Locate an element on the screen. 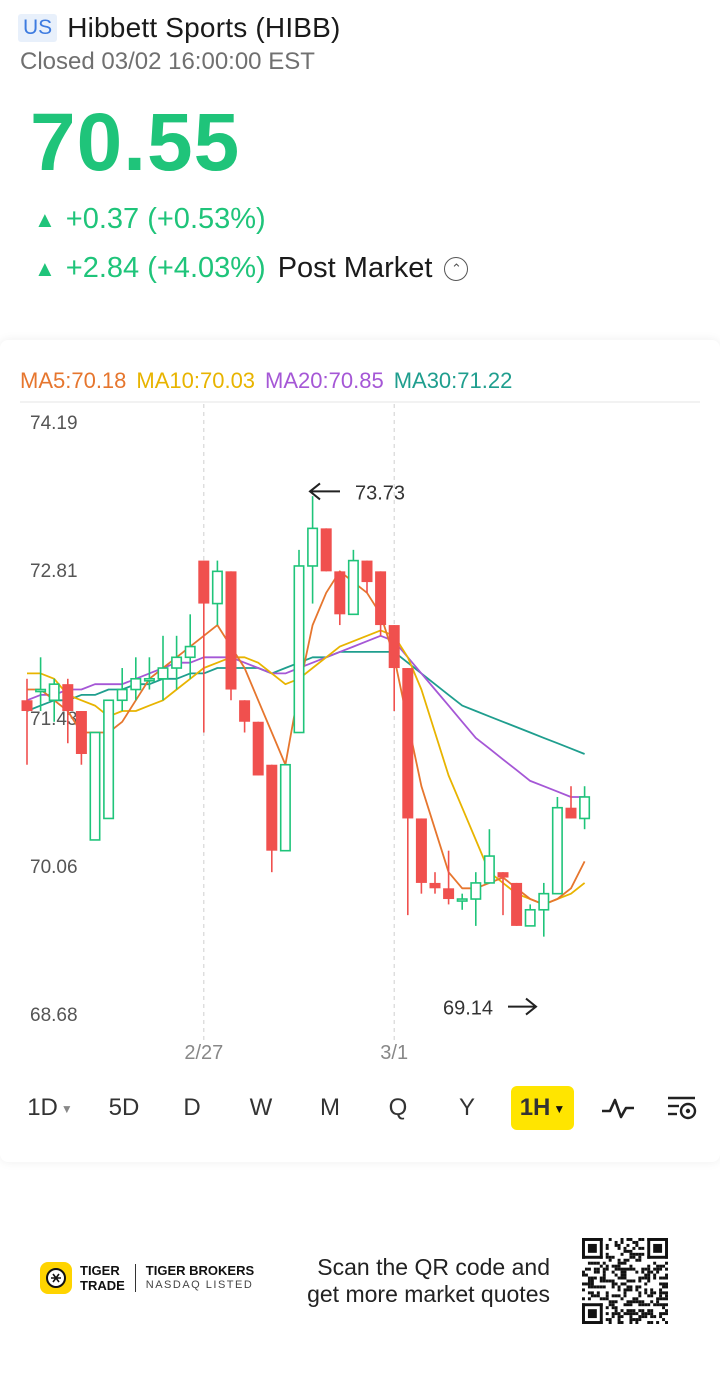 The width and height of the screenshot is (720, 1394). ma20-label: MA20:70.85 is located at coordinates (324, 380).